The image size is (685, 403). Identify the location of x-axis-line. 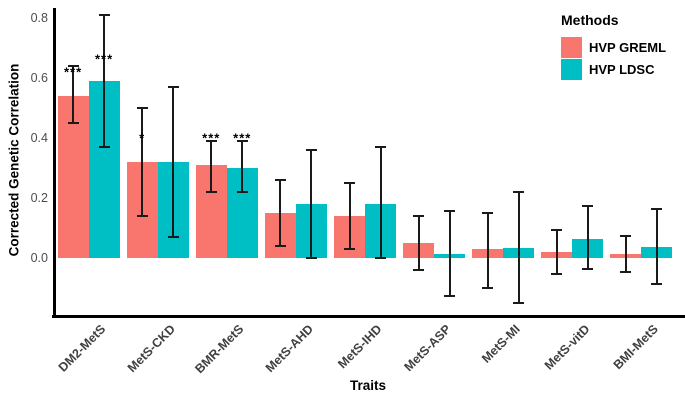
(368, 316).